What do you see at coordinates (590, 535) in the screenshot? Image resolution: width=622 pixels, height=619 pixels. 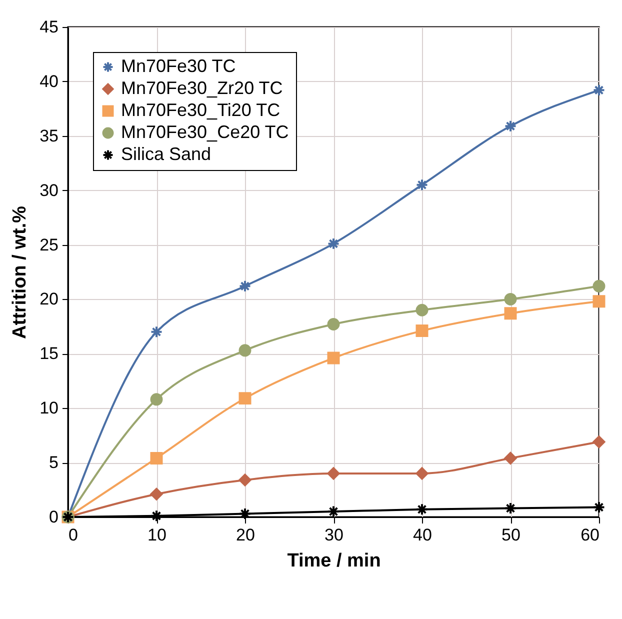 I see `x-tick-label: 60` at bounding box center [590, 535].